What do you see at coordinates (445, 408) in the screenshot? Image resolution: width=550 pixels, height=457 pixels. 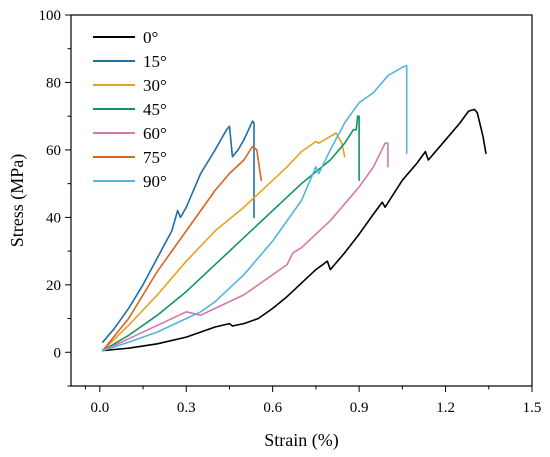 I see `x-tick-label: 1.2` at bounding box center [445, 408].